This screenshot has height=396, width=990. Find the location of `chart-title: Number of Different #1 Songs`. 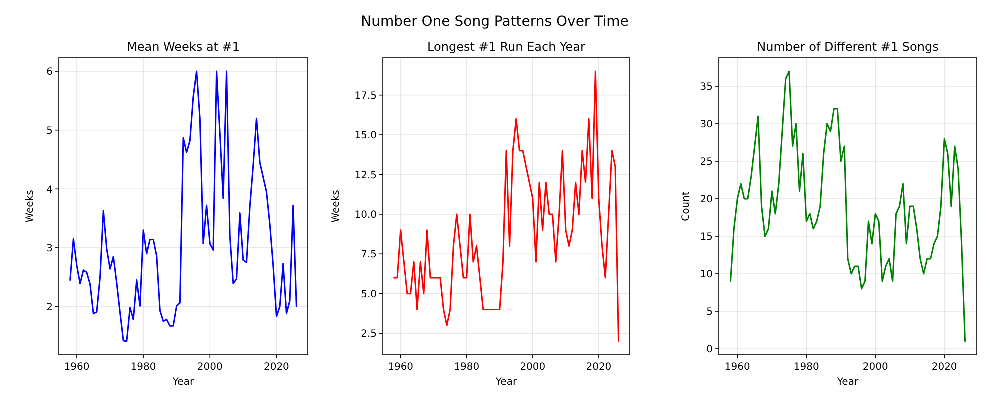

chart-title: Number of Different #1 Songs is located at coordinates (848, 47).